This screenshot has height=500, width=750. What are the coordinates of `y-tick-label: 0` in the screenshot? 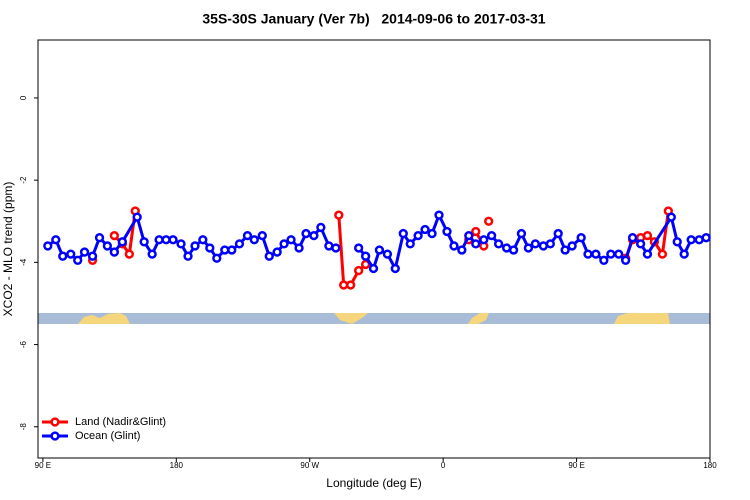 It's located at (23, 97).